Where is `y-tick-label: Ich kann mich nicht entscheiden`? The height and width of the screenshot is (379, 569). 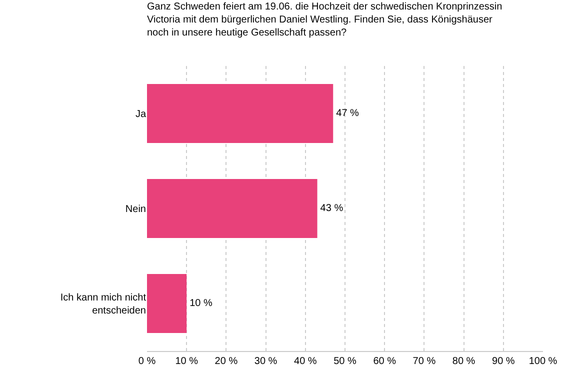 y-tick-label: Ich kann mich nicht entscheiden is located at coordinates (103, 304).